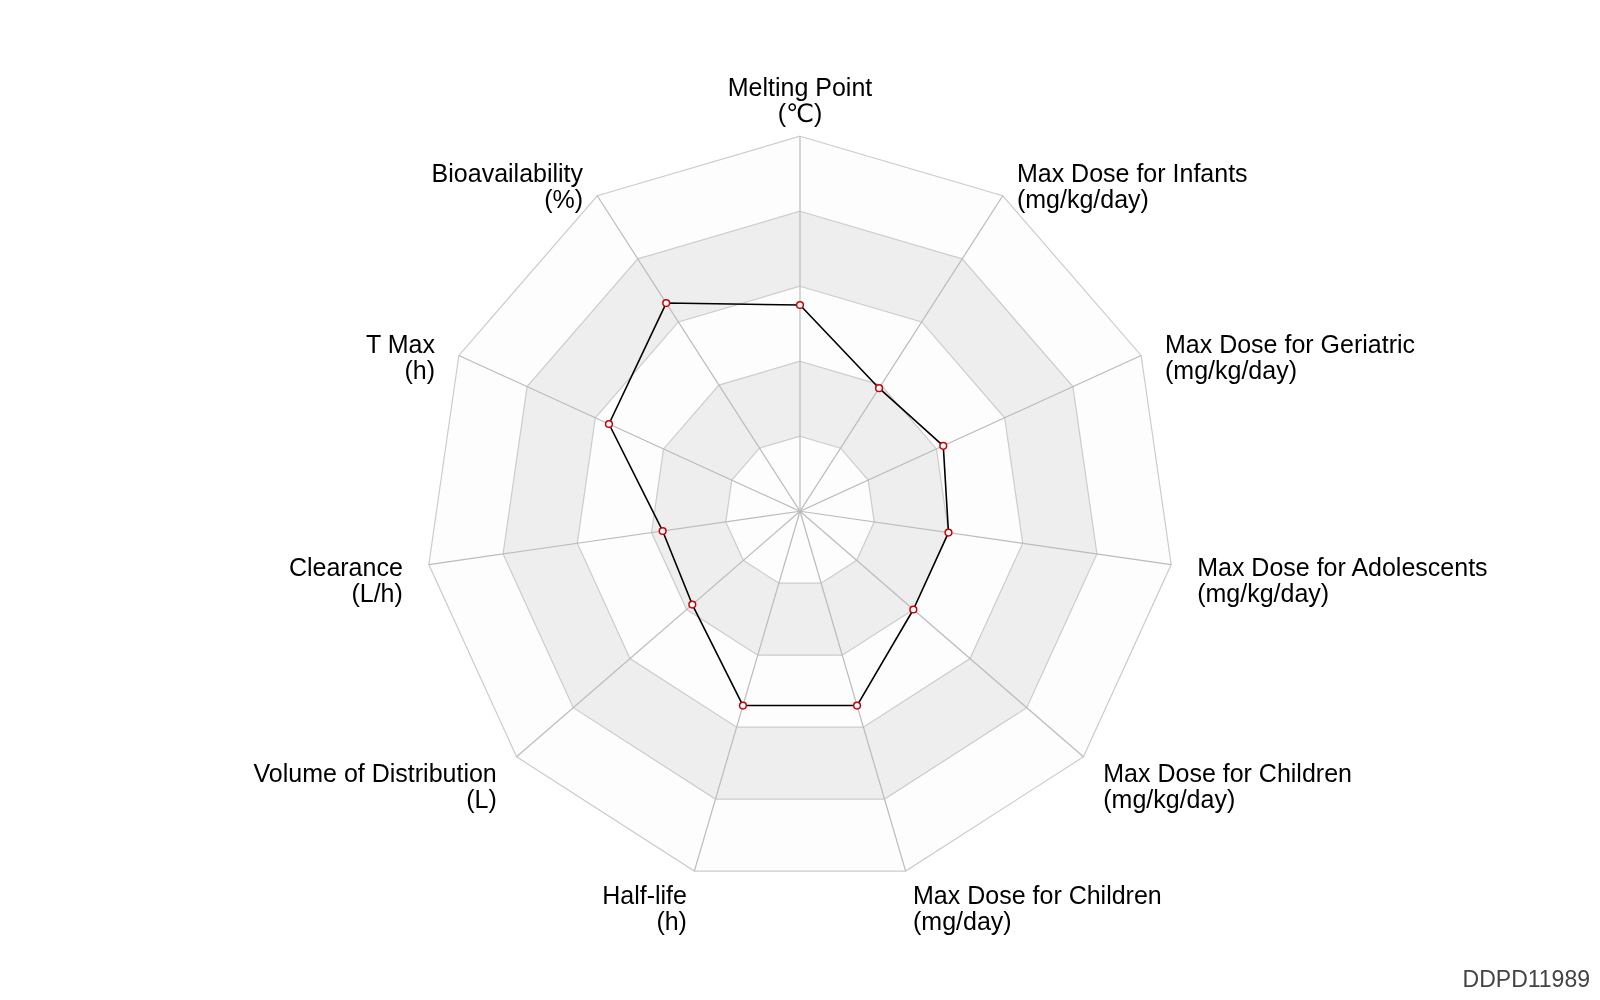 This screenshot has width=1600, height=1000. Describe the element at coordinates (1290, 356) in the screenshot. I see `spoke-label: Max Dose for Geriatric (mg/kg/day)` at that location.